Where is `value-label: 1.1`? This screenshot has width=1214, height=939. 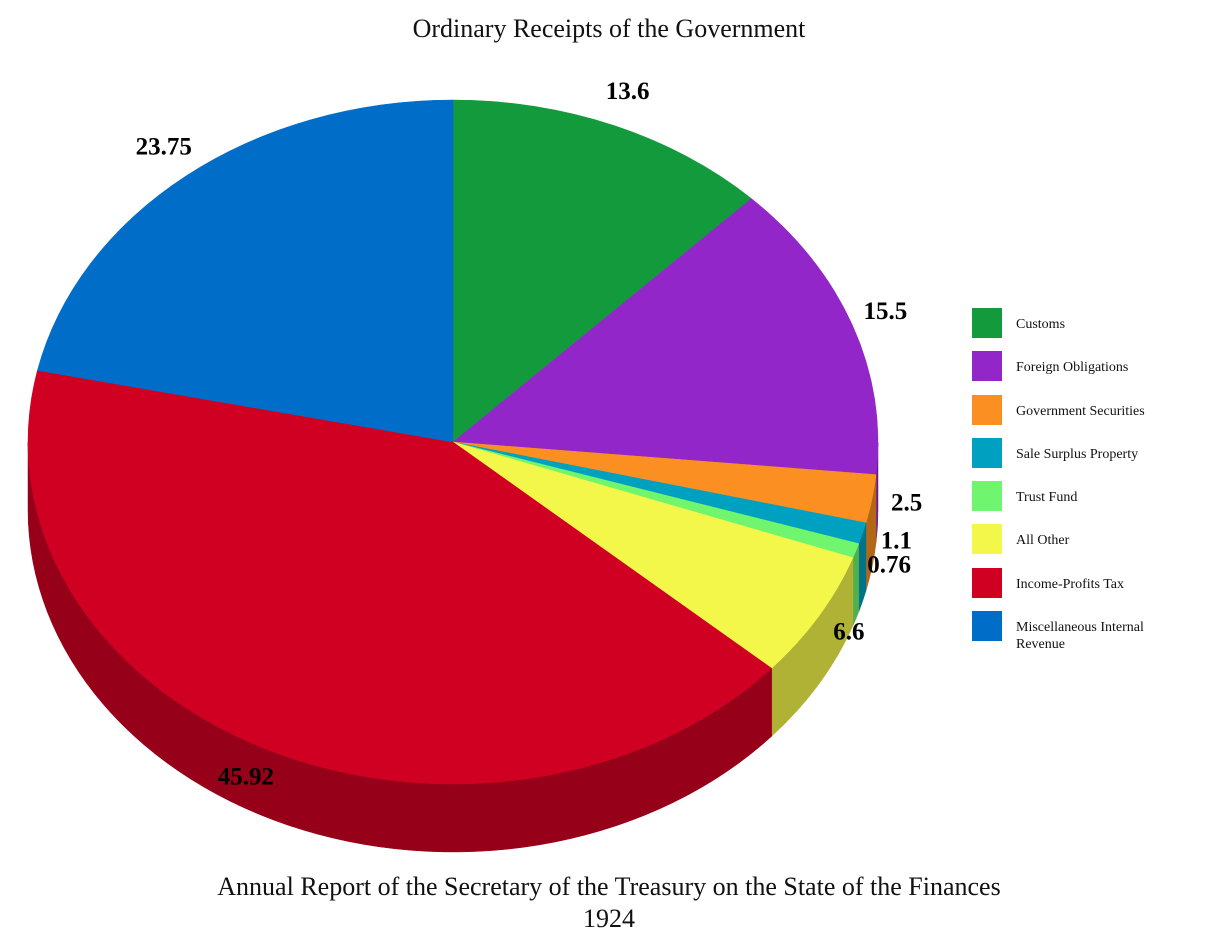
value-label: 1.1 is located at coordinates (896, 540).